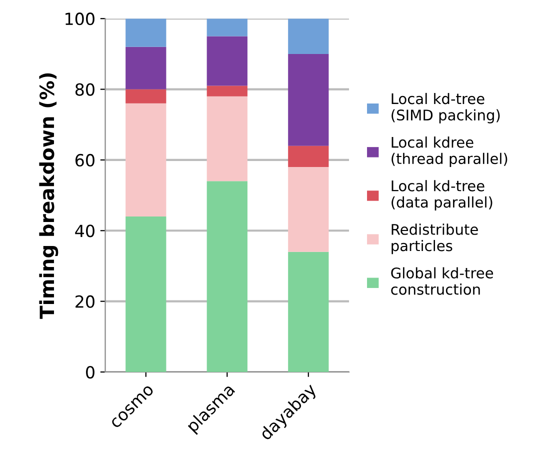  What do you see at coordinates (84, 160) in the screenshot?
I see `y-tick-label: 60` at bounding box center [84, 160].